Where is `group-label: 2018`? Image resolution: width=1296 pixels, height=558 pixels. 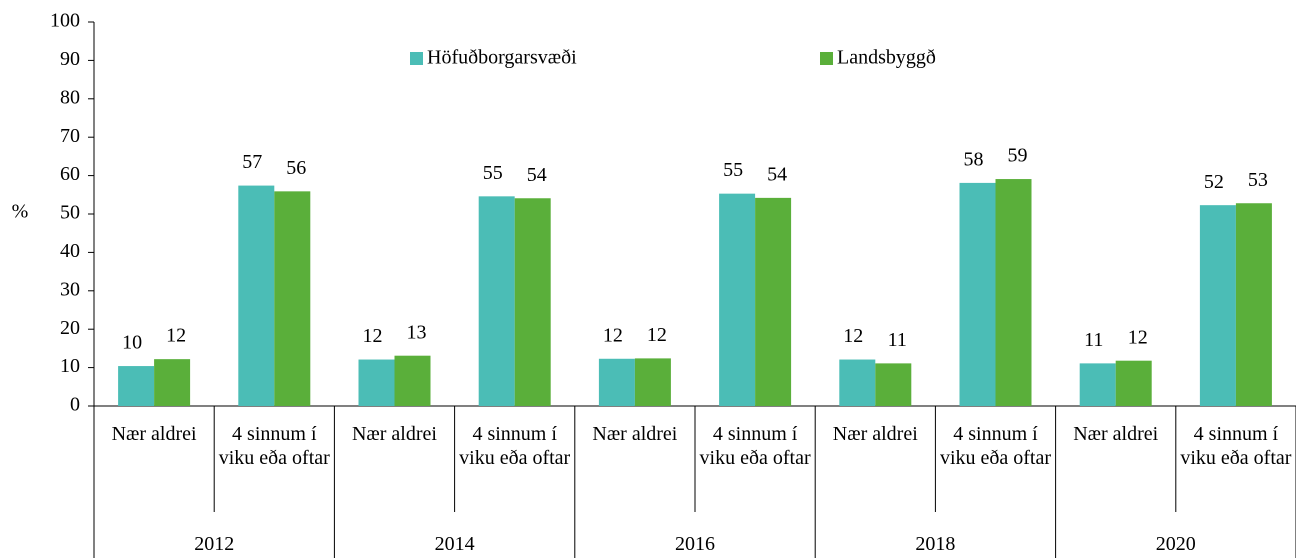
group-label: 2018 is located at coordinates (935, 544).